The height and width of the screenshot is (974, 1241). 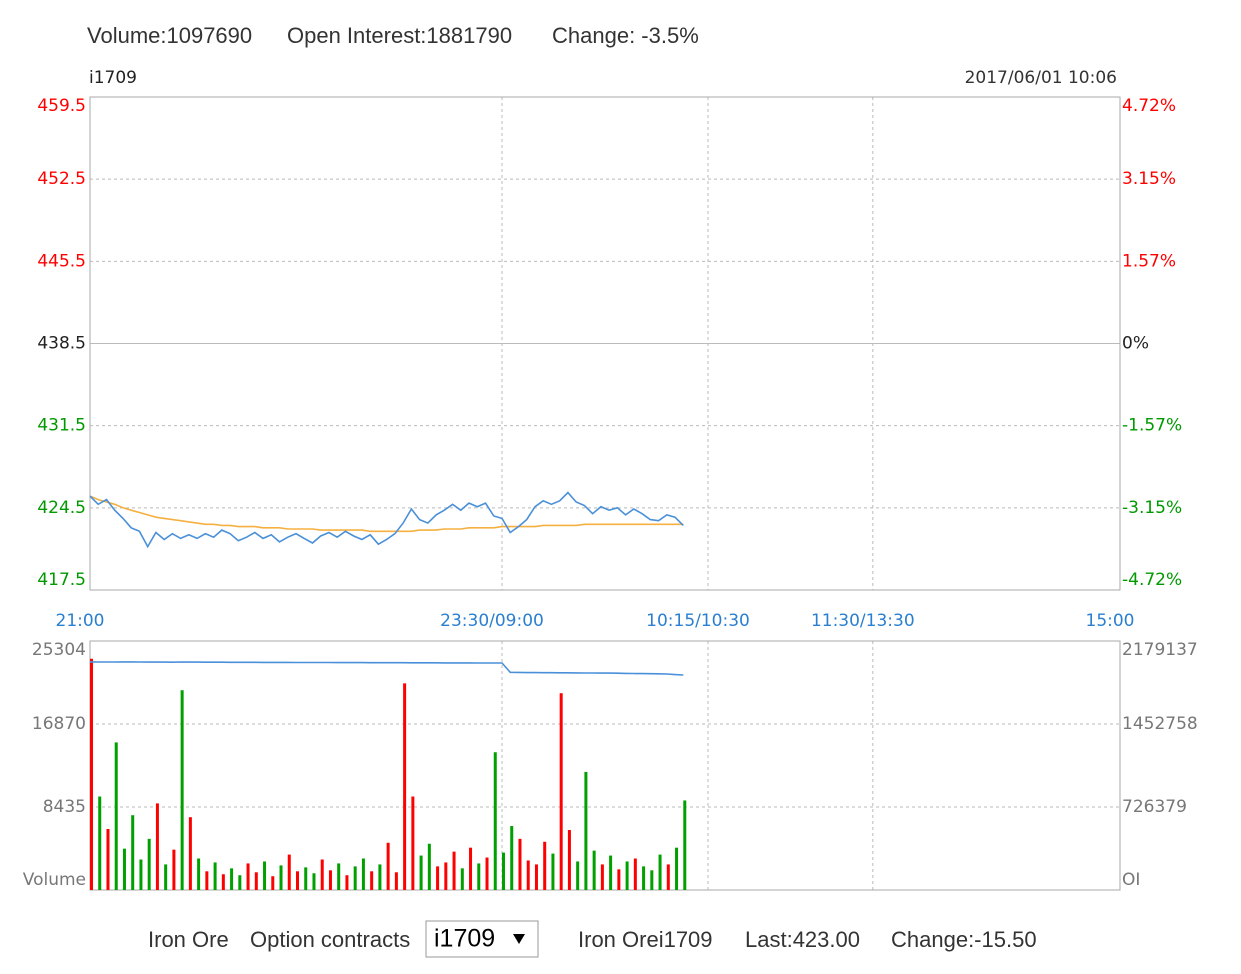 What do you see at coordinates (64, 807) in the screenshot?
I see `y-tick-label: 8435` at bounding box center [64, 807].